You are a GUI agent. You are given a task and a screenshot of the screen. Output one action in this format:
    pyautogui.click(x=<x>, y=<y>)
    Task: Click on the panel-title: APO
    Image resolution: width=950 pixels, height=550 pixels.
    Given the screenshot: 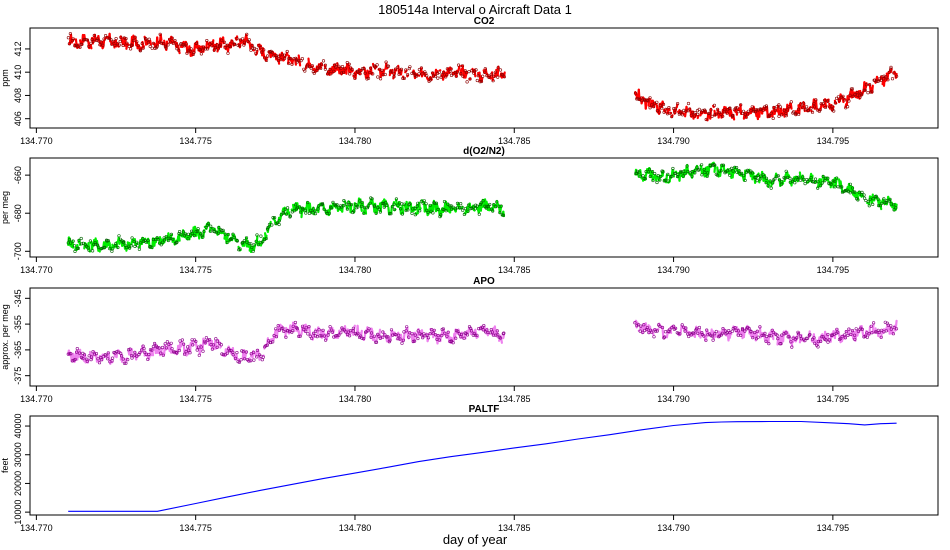 What is the action you would take?
    pyautogui.click(x=484, y=281)
    